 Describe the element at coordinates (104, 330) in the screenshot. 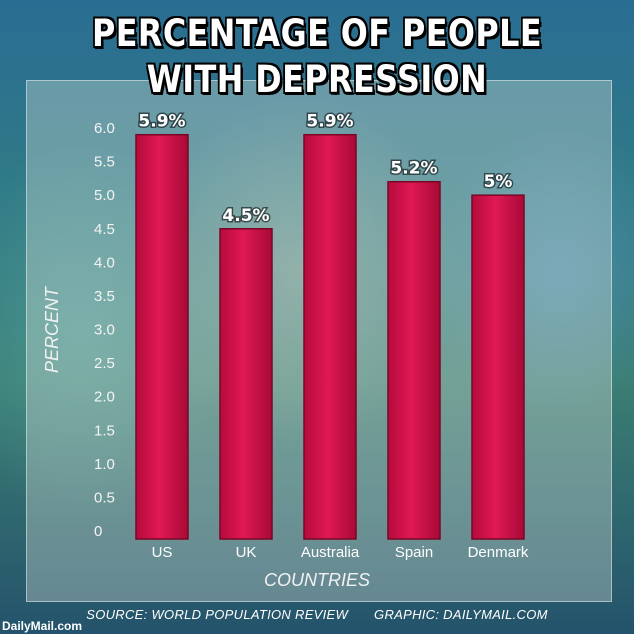

I see `y-tick-label: 3.0` at that location.